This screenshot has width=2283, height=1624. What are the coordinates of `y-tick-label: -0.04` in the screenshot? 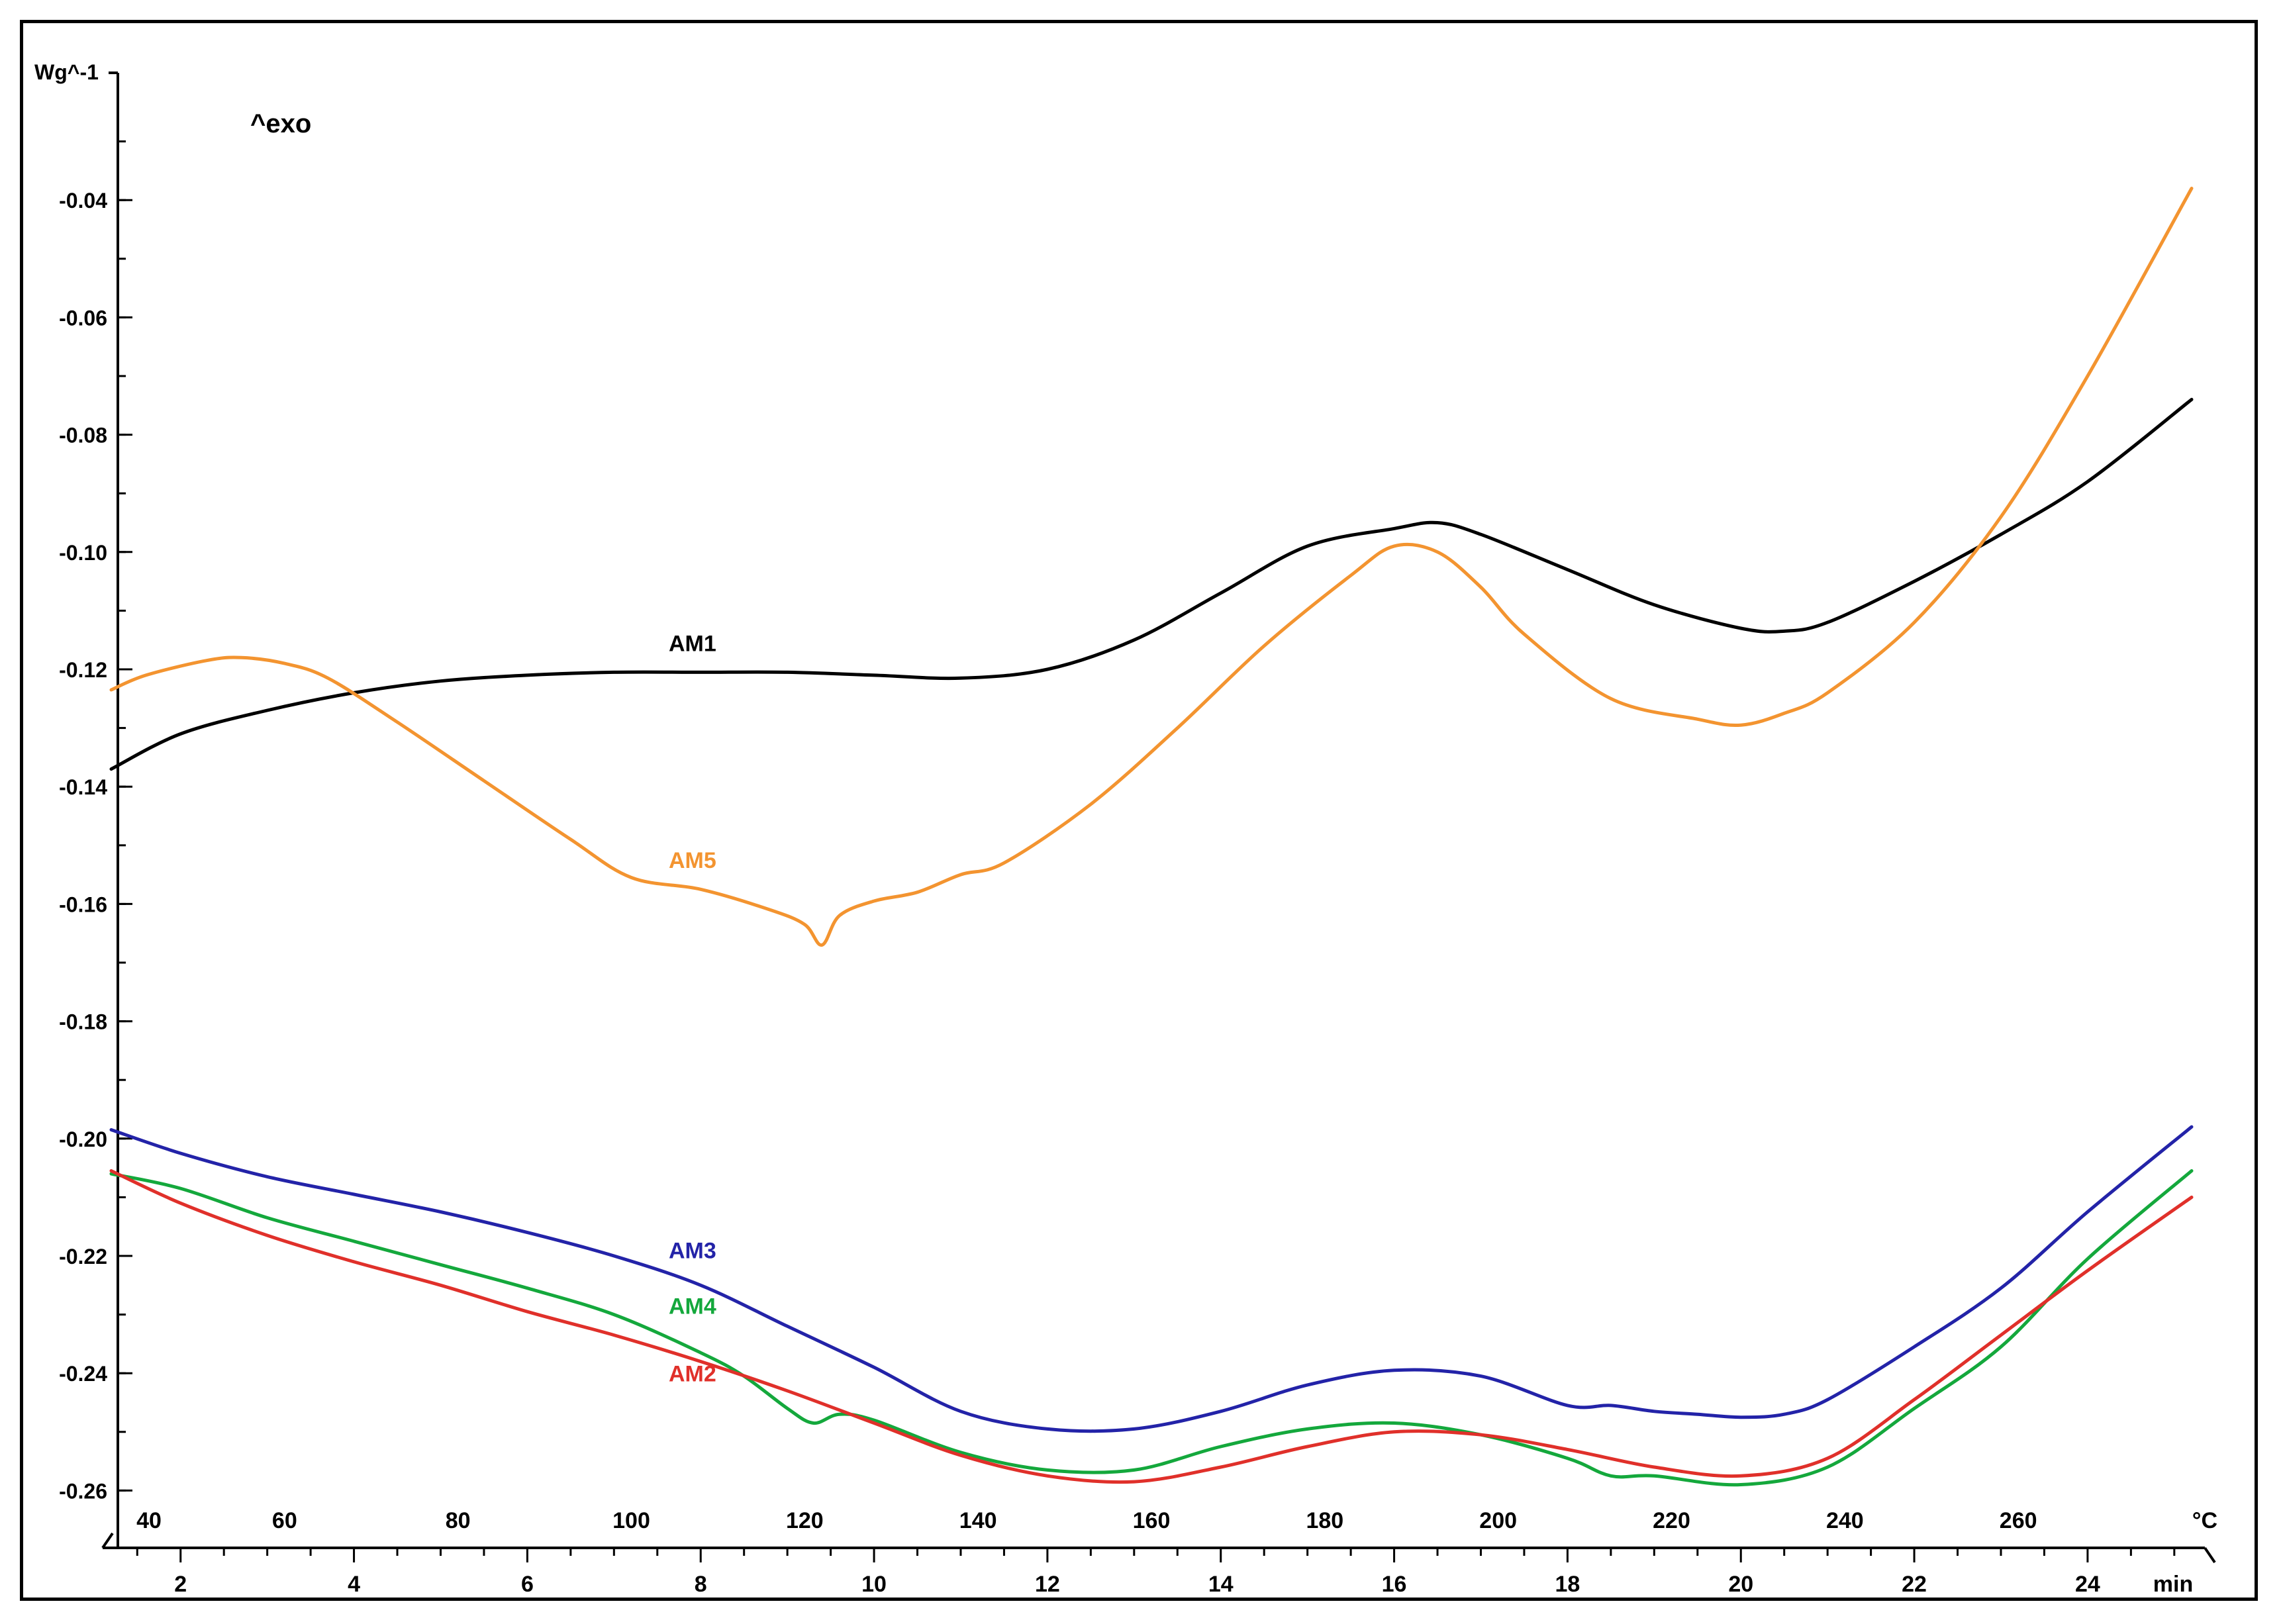 It's located at (83, 201).